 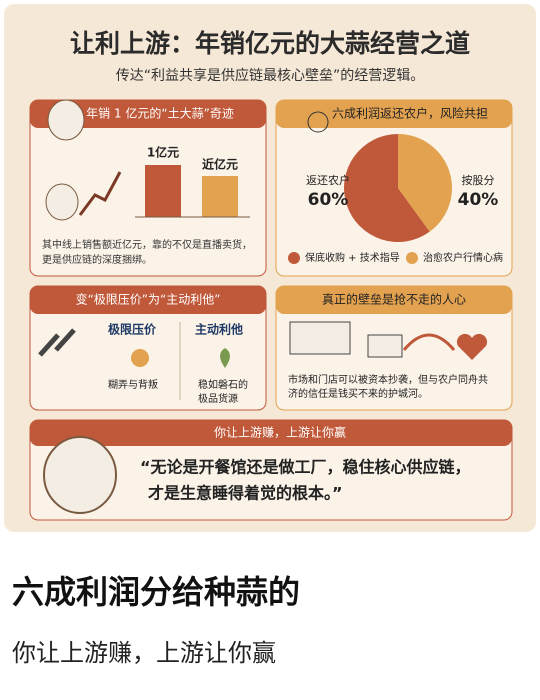 I want to click on panel-title: 真正的壁垒是抢不走的人心, so click(x=394, y=299).